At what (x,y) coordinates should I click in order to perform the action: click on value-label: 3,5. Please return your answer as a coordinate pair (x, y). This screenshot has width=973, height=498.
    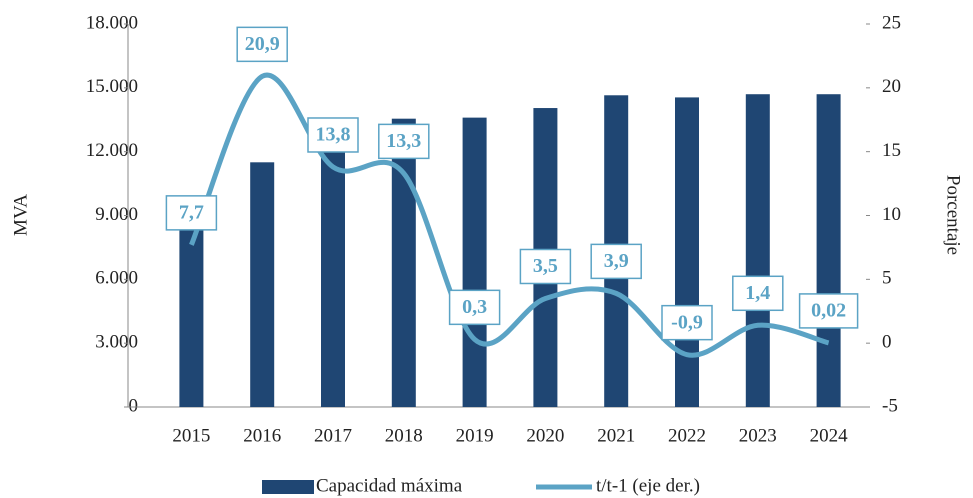
    Looking at the image, I should click on (545, 266).